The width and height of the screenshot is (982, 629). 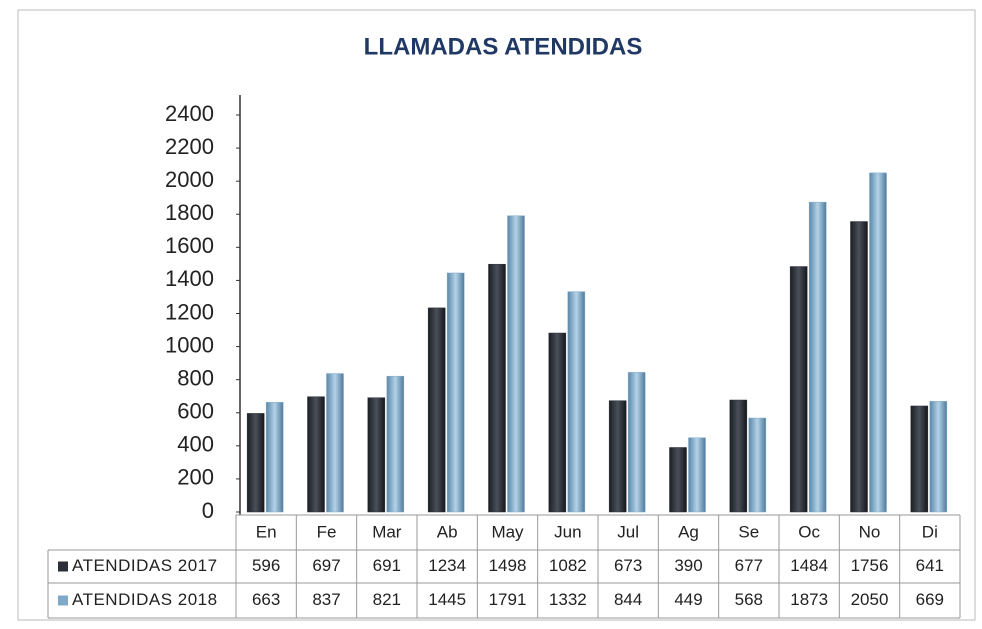 I want to click on x-tick-label: Ag, so click(x=688, y=531).